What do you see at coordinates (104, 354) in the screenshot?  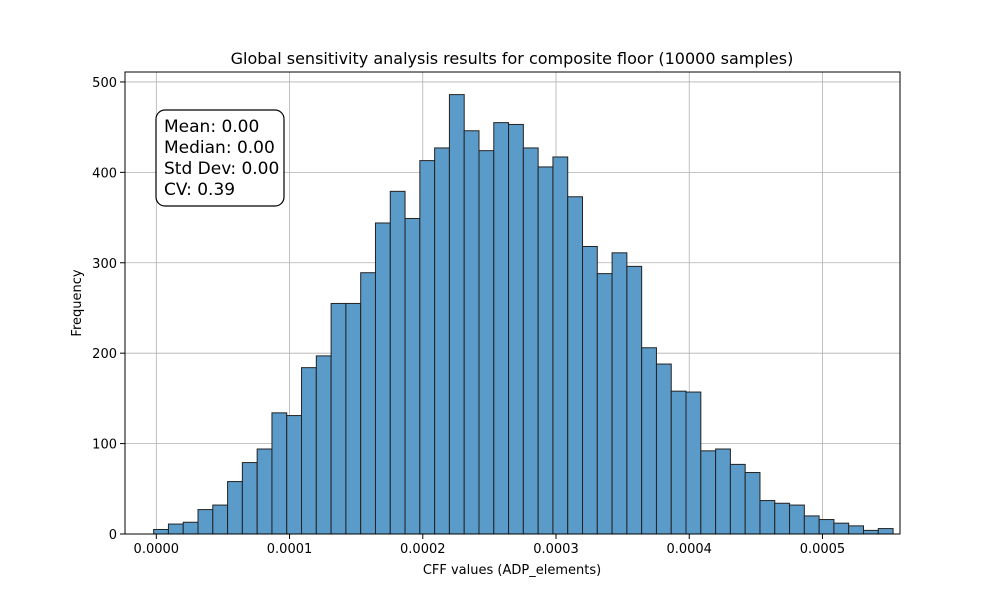 I see `y-tick-label: 200` at bounding box center [104, 354].